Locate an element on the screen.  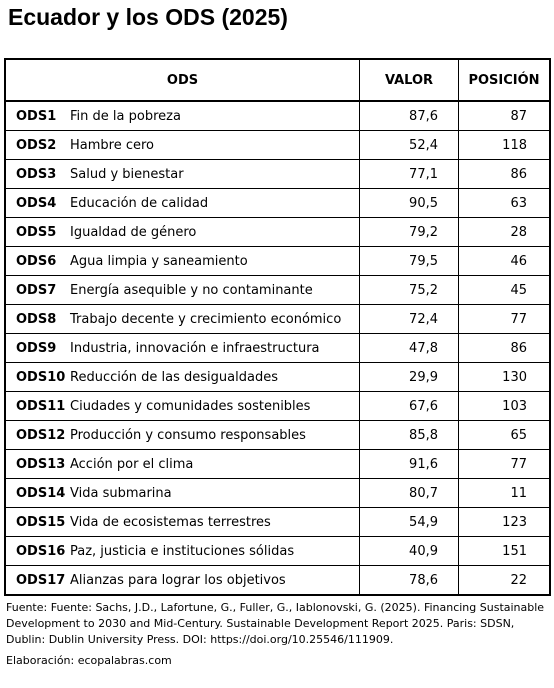
position: 46 is located at coordinates (504, 261).